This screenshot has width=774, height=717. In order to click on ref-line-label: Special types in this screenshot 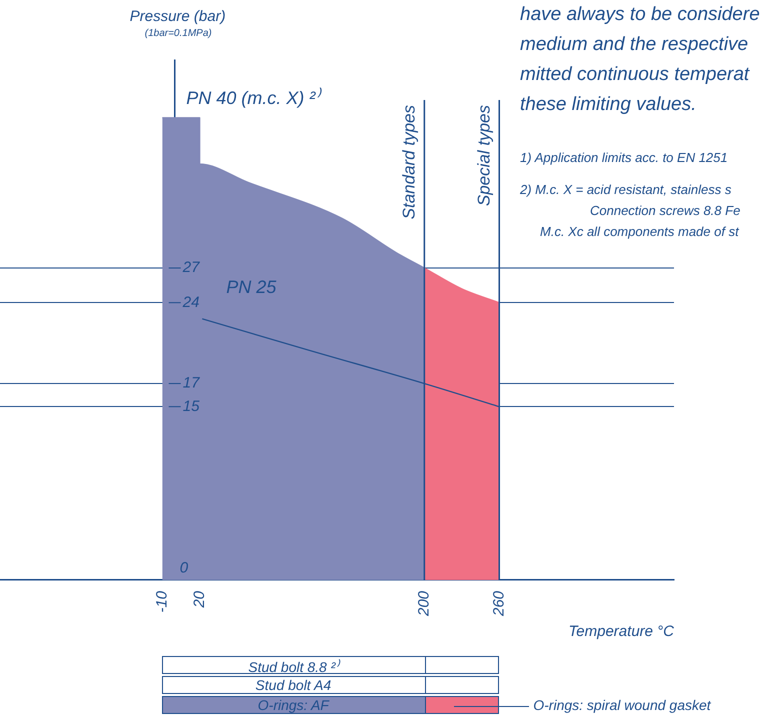, I will do `click(484, 155)`.